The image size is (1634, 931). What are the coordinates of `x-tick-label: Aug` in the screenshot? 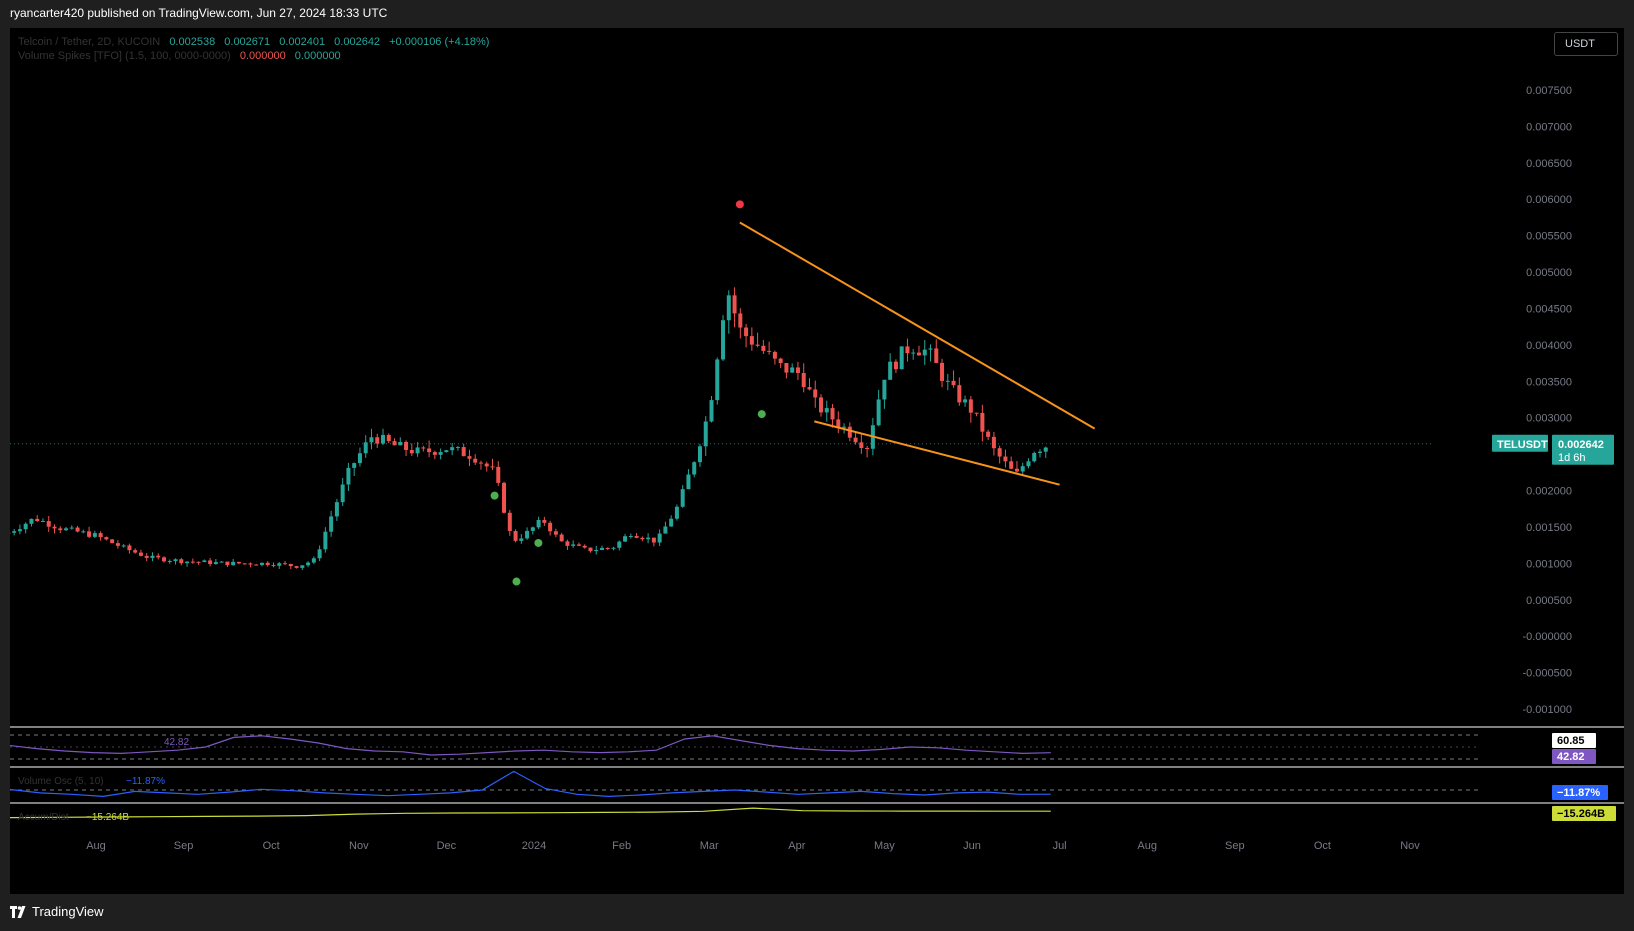 It's located at (1147, 846).